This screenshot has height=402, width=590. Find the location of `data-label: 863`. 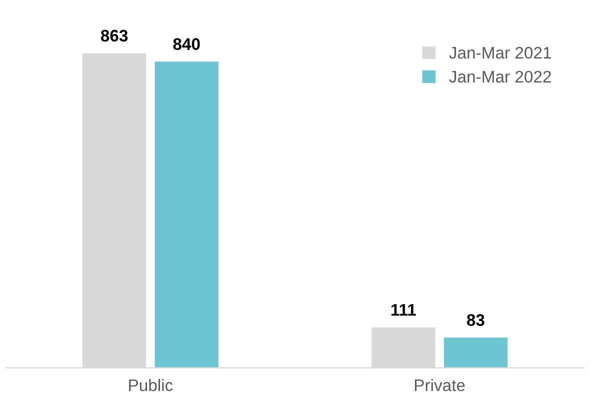

data-label: 863 is located at coordinates (114, 36).